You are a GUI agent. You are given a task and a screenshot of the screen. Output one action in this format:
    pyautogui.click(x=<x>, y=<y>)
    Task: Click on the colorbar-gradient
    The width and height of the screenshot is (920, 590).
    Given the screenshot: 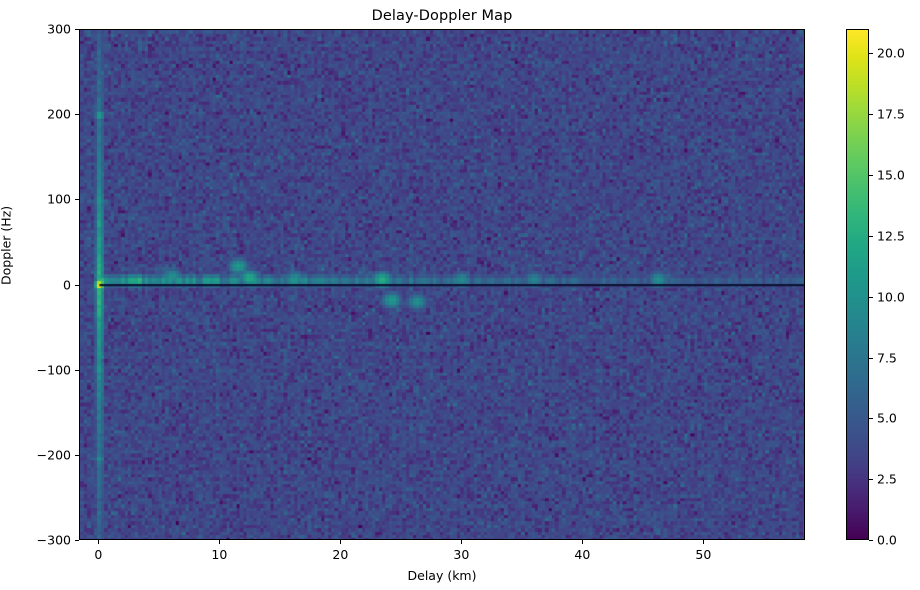 What is the action you would take?
    pyautogui.click(x=857, y=284)
    